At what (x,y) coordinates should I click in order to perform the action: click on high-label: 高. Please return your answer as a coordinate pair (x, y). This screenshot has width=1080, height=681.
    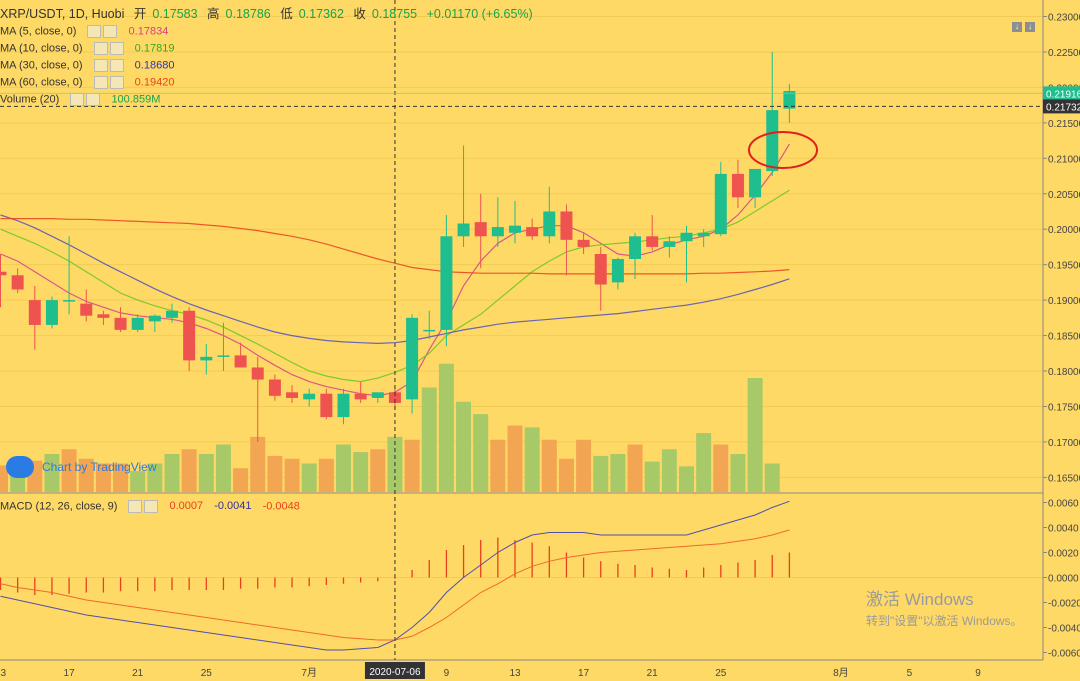
    Looking at the image, I should click on (213, 14).